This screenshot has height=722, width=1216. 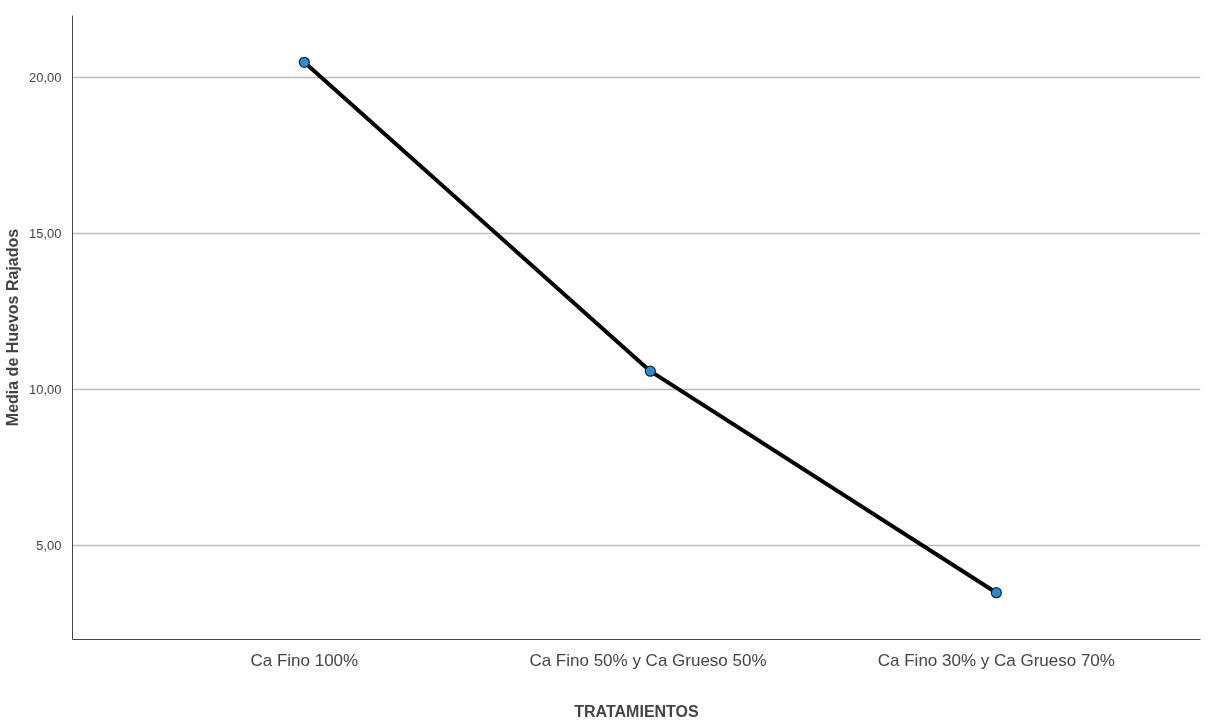 What do you see at coordinates (45, 78) in the screenshot?
I see `y-tick-label: 20,00` at bounding box center [45, 78].